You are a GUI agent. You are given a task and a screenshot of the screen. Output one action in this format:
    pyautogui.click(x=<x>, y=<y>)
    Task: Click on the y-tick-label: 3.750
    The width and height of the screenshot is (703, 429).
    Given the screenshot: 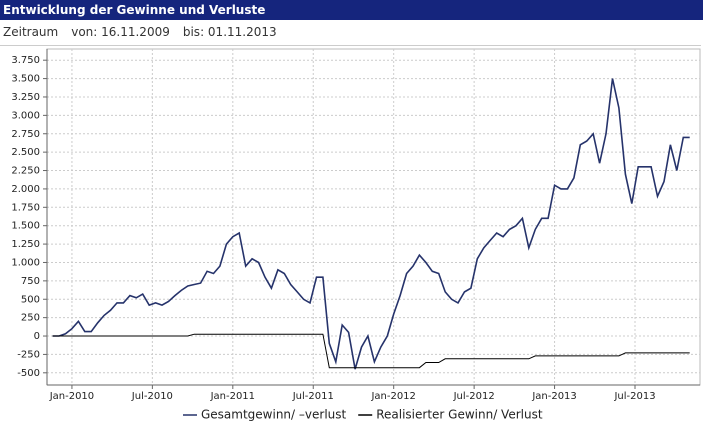 What is the action you would take?
    pyautogui.click(x=25, y=60)
    